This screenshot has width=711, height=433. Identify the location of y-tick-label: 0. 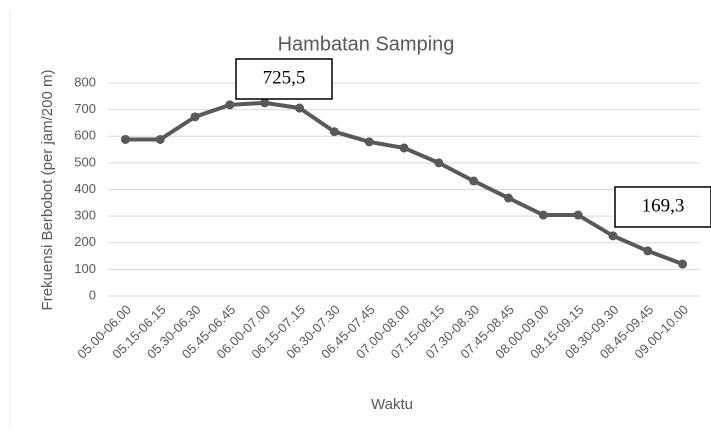
(92, 294).